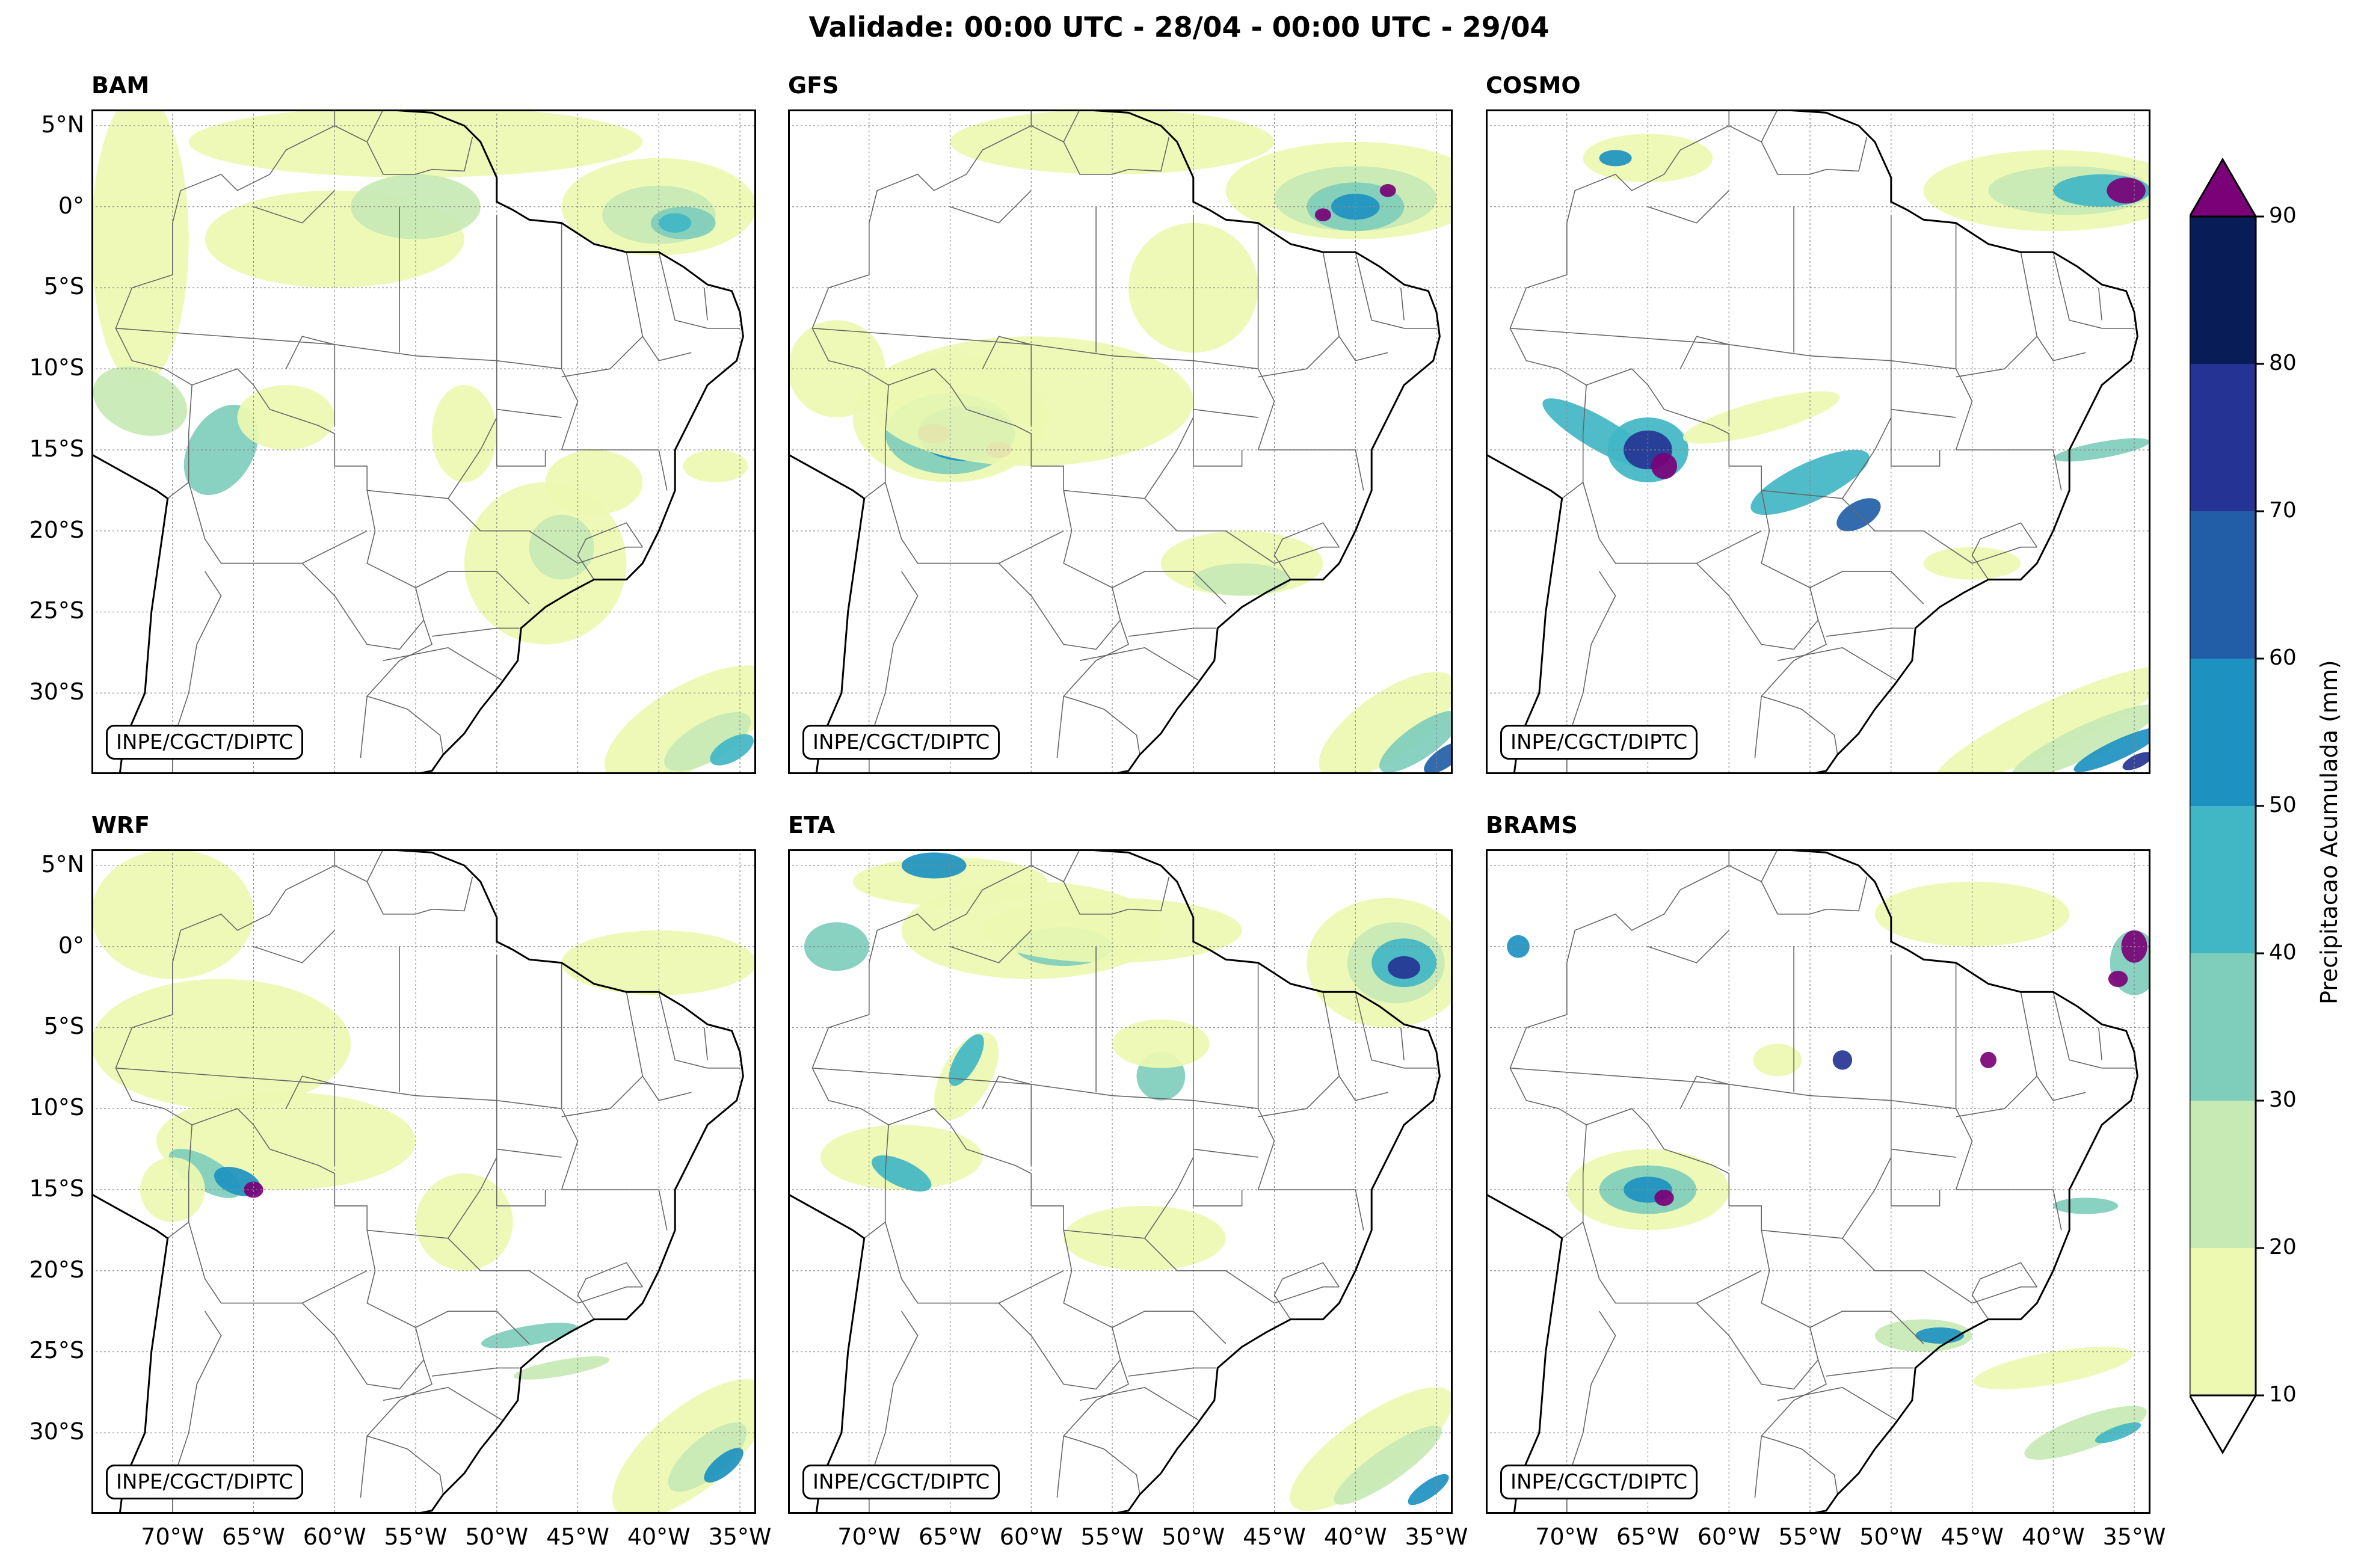  What do you see at coordinates (2283, 1247) in the screenshot?
I see `colorbar-tick-label: 20` at bounding box center [2283, 1247].